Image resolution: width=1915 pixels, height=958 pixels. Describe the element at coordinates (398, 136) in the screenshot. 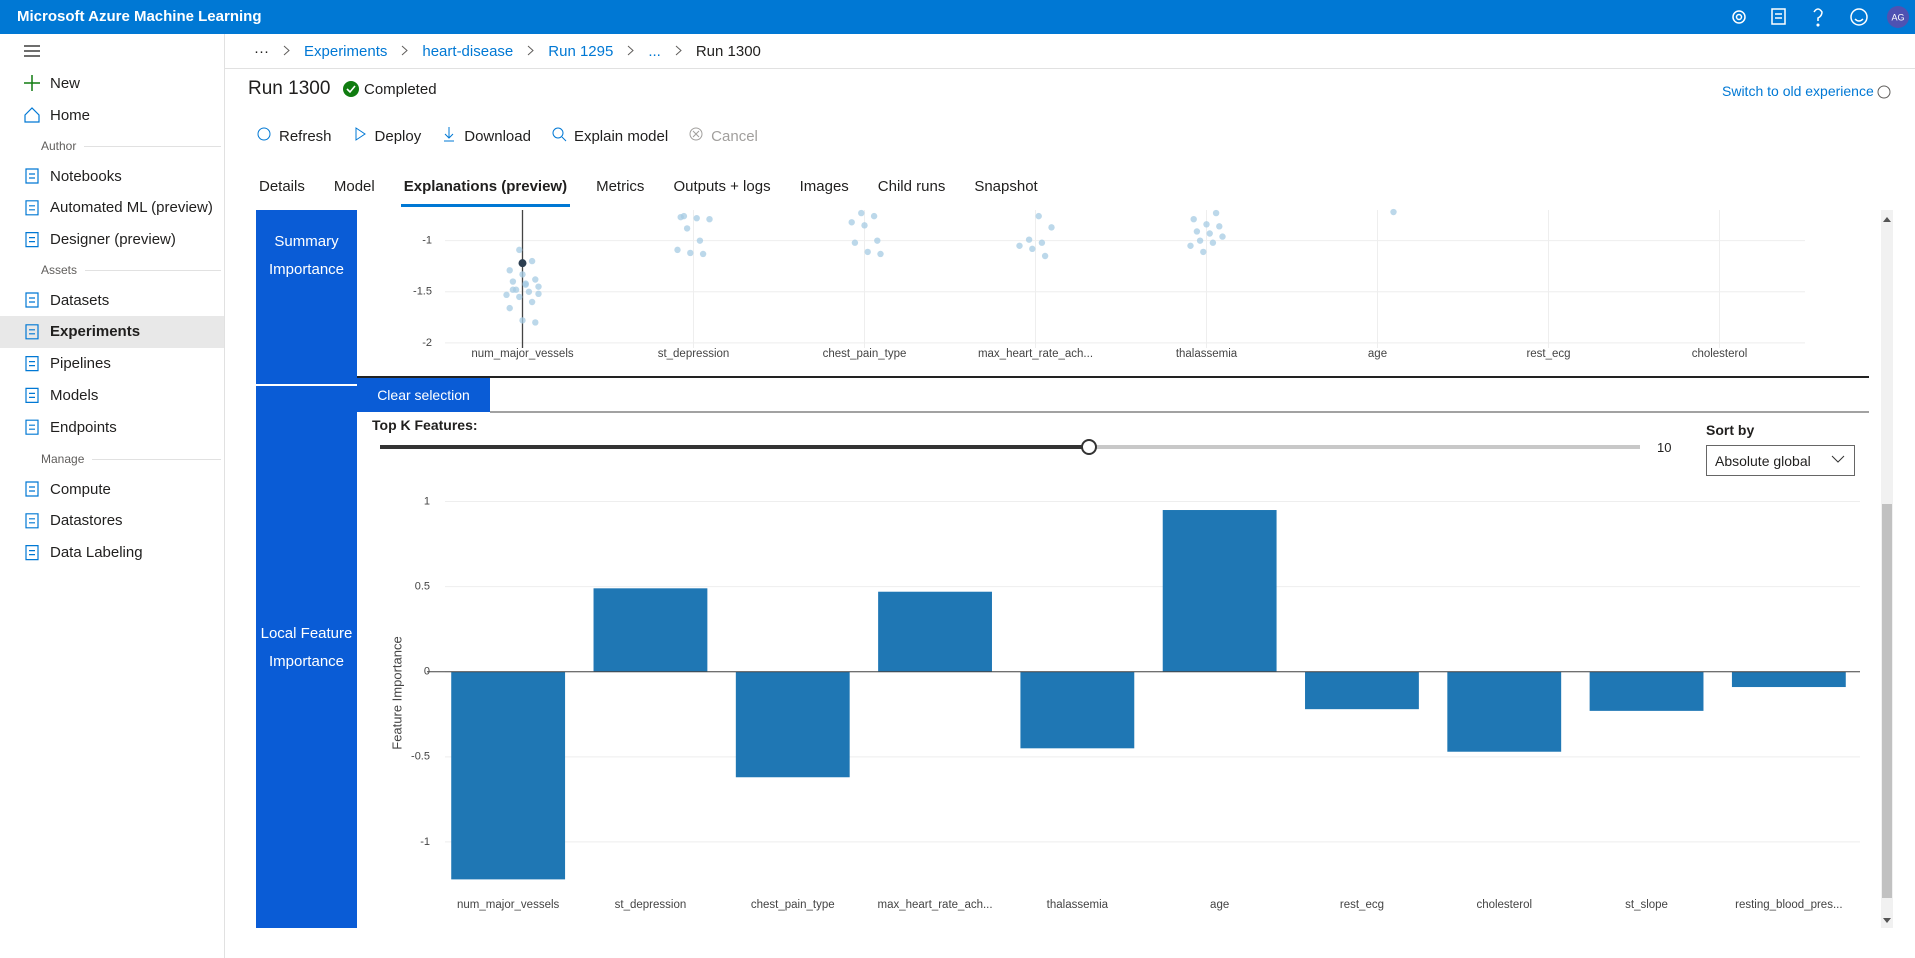

I see `toolbar-label: Deploy` at that location.